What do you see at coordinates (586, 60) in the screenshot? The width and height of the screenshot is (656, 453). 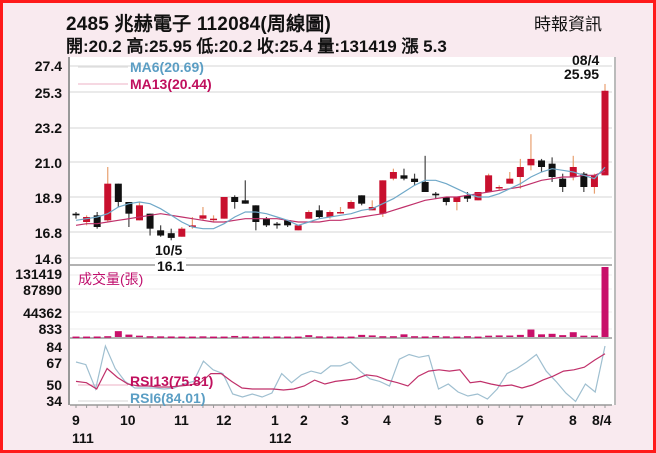 I see `high-date-annotation: 08/4` at bounding box center [586, 60].